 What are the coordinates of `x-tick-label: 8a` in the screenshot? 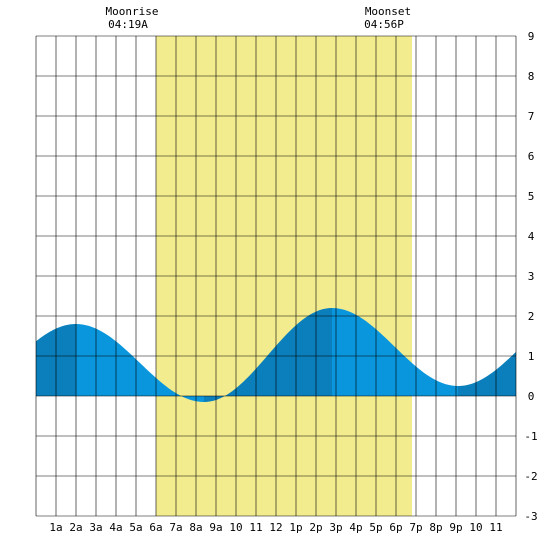 It's located at (195, 527).